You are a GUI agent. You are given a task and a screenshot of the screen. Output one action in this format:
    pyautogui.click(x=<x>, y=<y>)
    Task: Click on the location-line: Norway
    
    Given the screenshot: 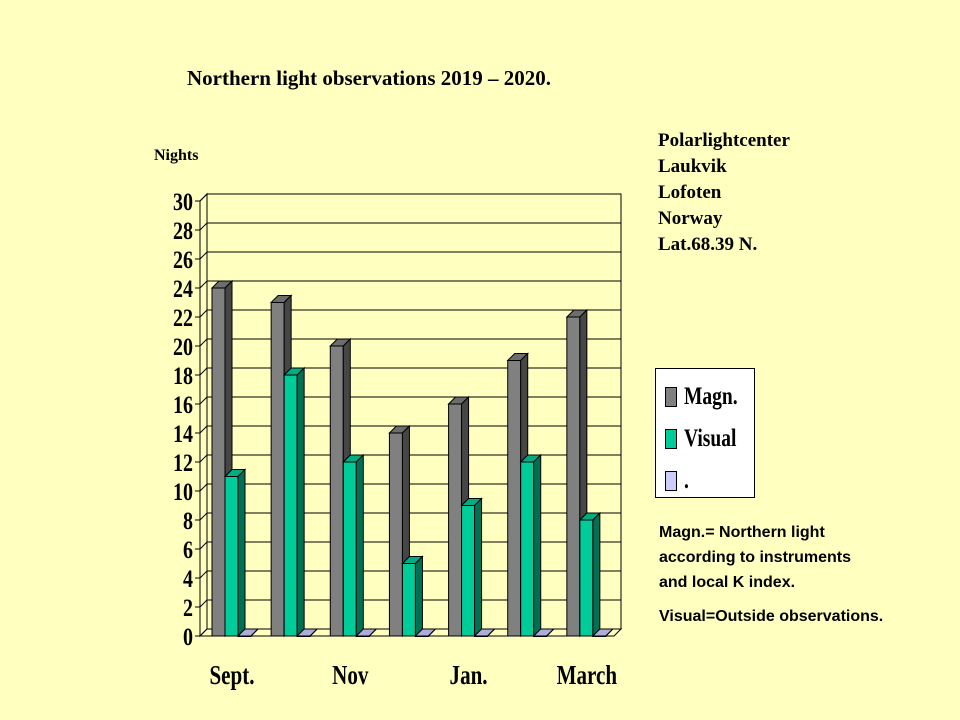 What is the action you would take?
    pyautogui.click(x=690, y=218)
    